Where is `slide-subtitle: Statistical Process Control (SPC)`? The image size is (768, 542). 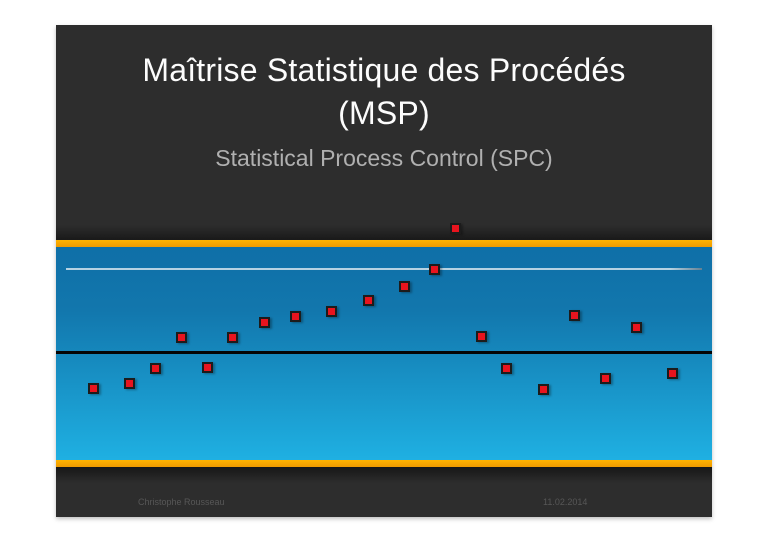
slide-subtitle: Statistical Process Control (SPC) is located at coordinates (384, 158).